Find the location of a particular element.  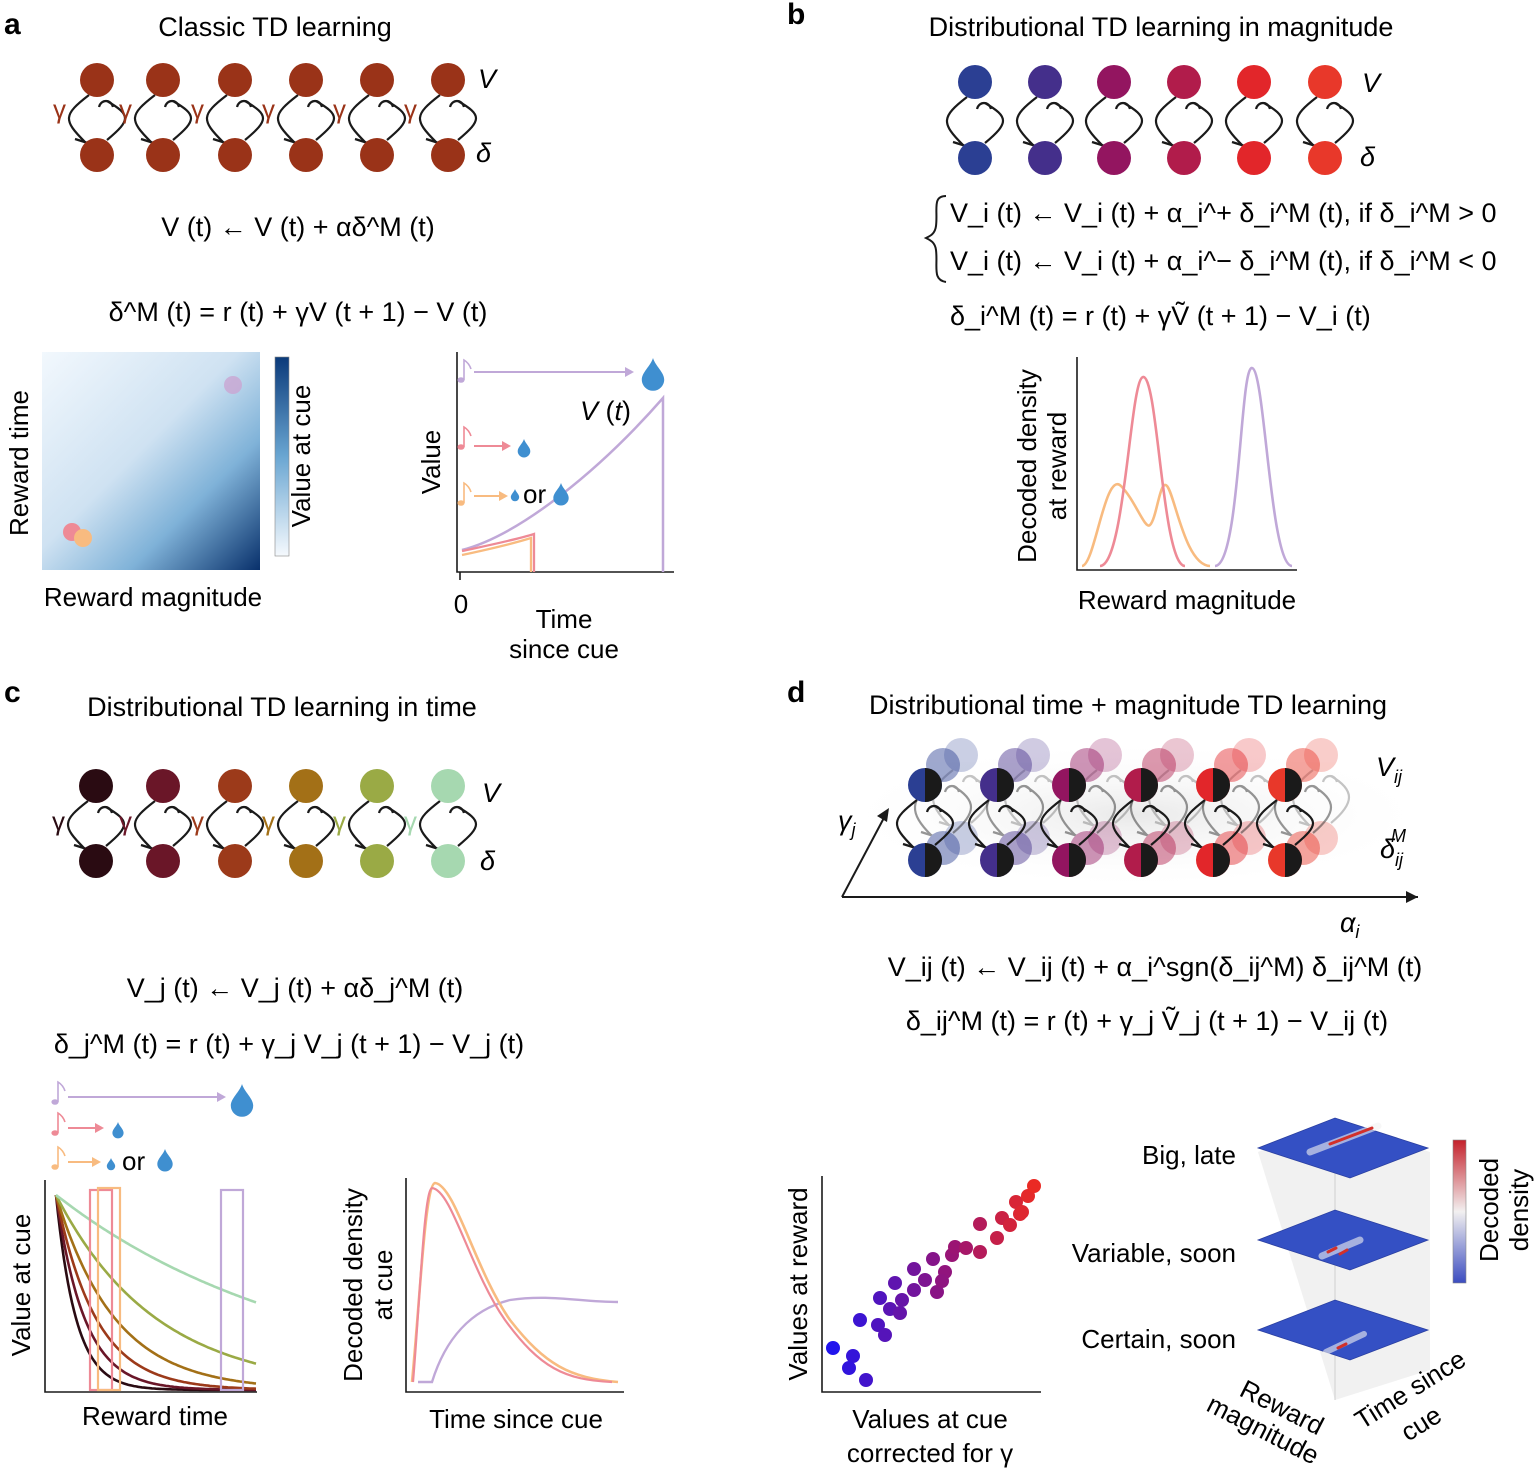

decay-curve is located at coordinates (155, 1279).